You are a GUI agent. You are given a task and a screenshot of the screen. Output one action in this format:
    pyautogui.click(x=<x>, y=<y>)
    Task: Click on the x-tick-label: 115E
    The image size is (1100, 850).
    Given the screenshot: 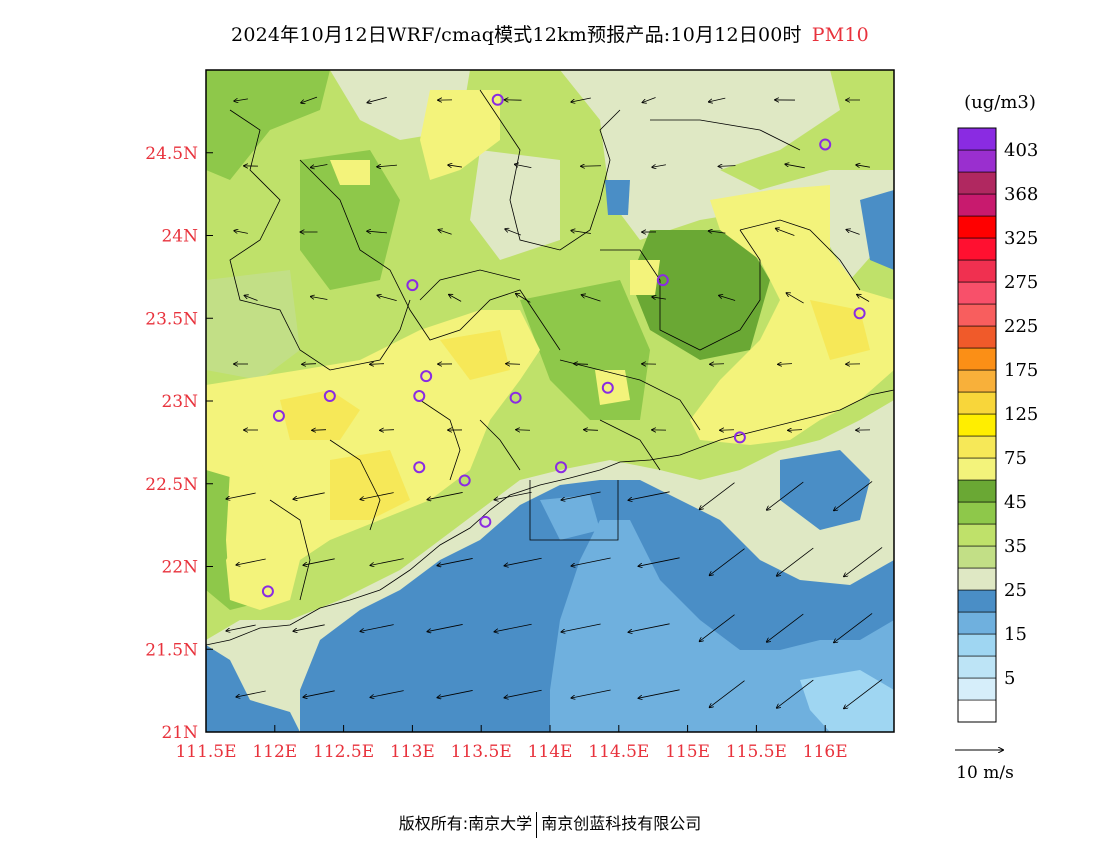 What is the action you would take?
    pyautogui.click(x=687, y=752)
    